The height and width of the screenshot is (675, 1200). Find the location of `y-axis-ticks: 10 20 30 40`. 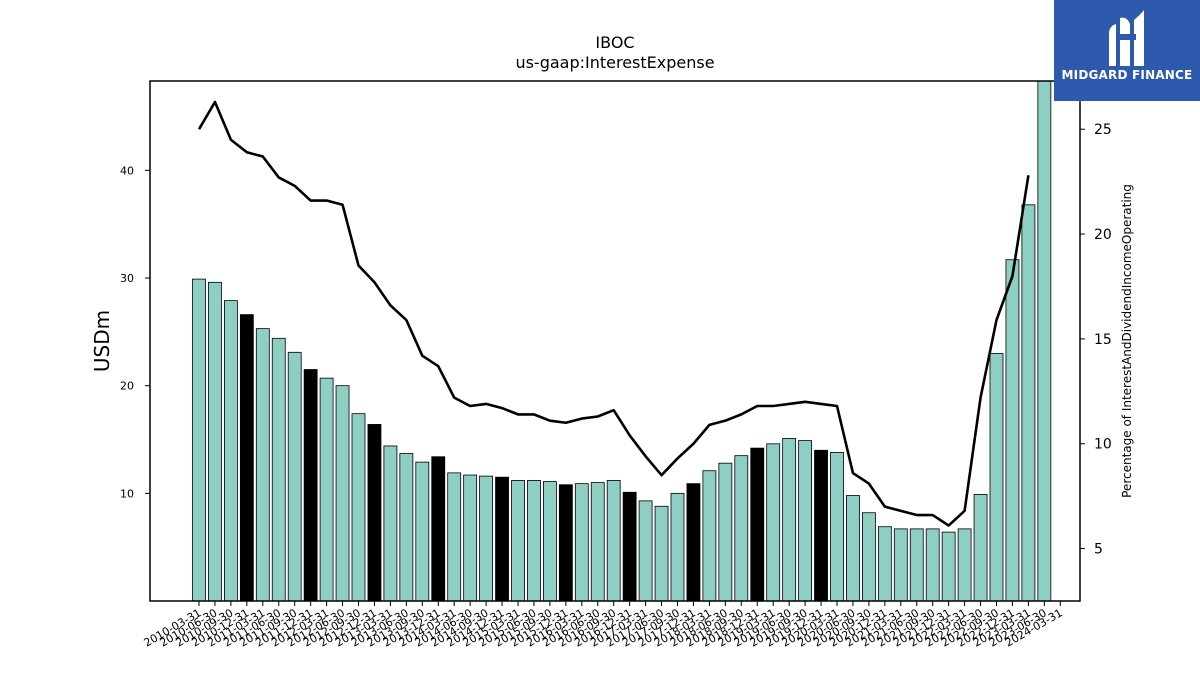

y-axis-ticks: 10 20 30 40 is located at coordinates (135, 332).